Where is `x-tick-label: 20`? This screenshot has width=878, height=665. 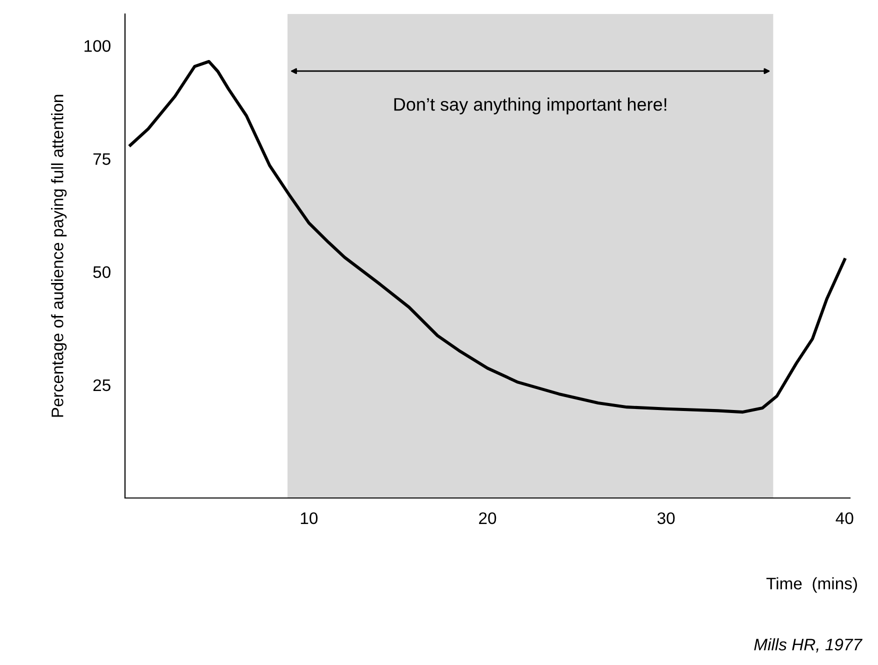
x-tick-label: 20 is located at coordinates (487, 518).